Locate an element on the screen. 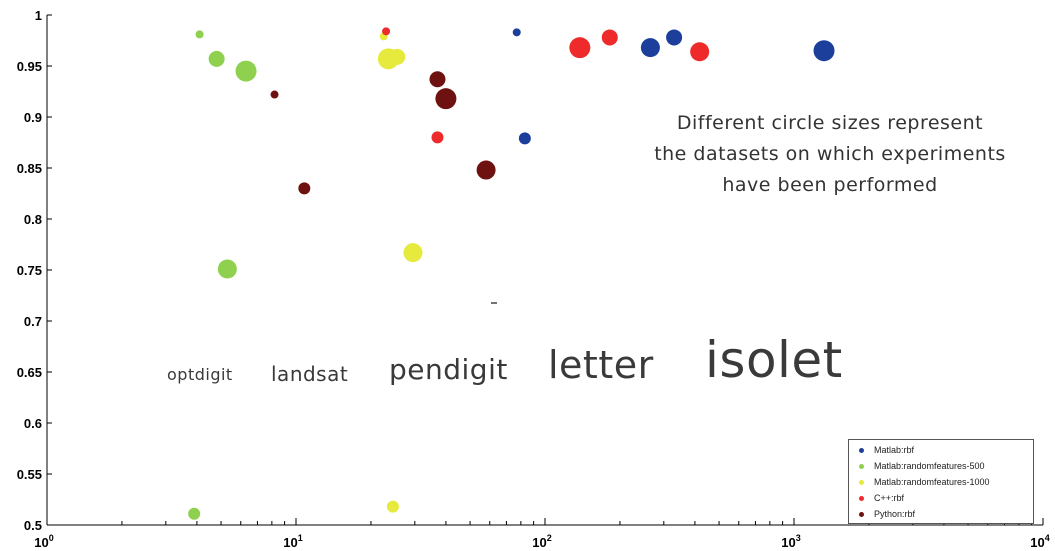  y-tick-label: 0.8 is located at coordinates (33, 219).